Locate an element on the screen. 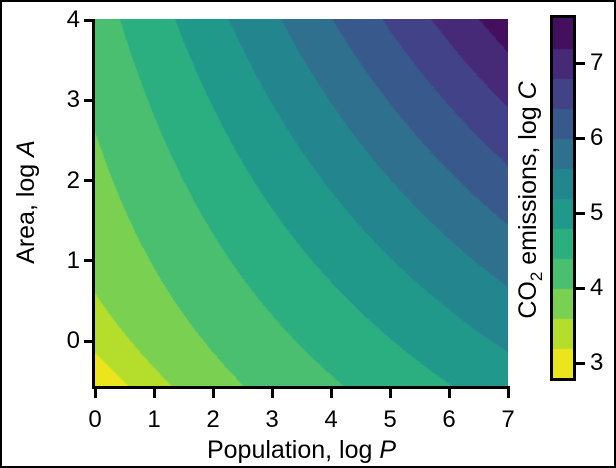  x-axis-label-variable: P is located at coordinates (388, 450).